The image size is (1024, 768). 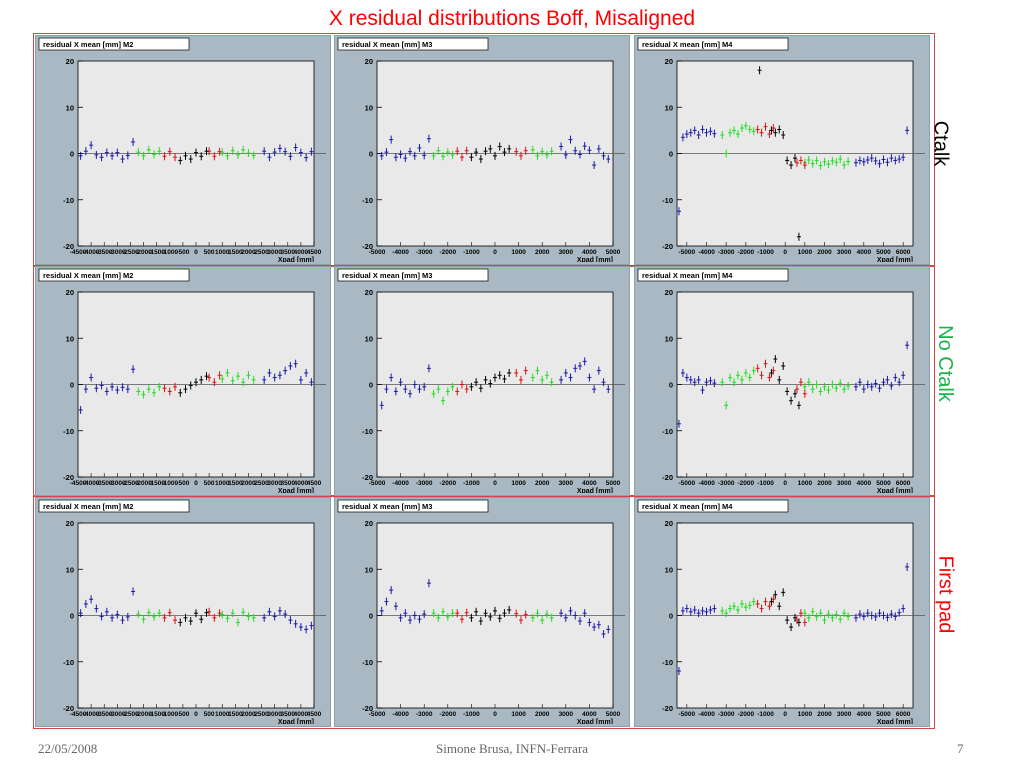 I want to click on x-tick-label: 5000, so click(x=613, y=714).